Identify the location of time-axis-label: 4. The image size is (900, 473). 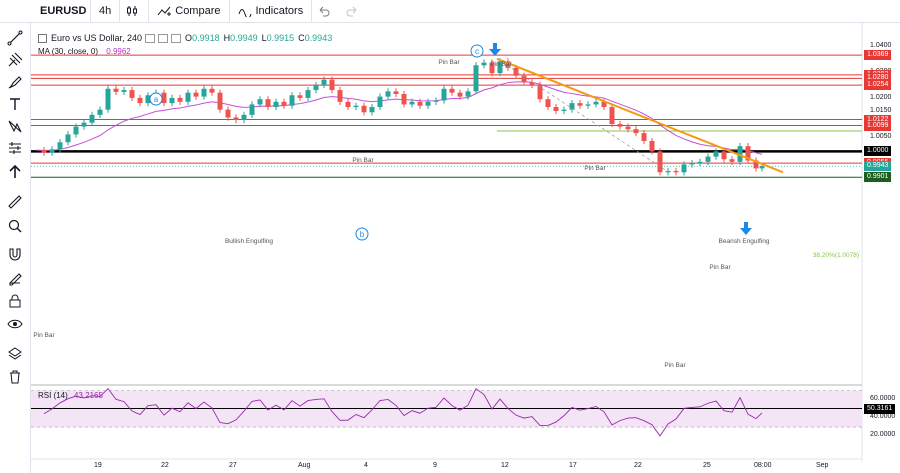
(366, 465).